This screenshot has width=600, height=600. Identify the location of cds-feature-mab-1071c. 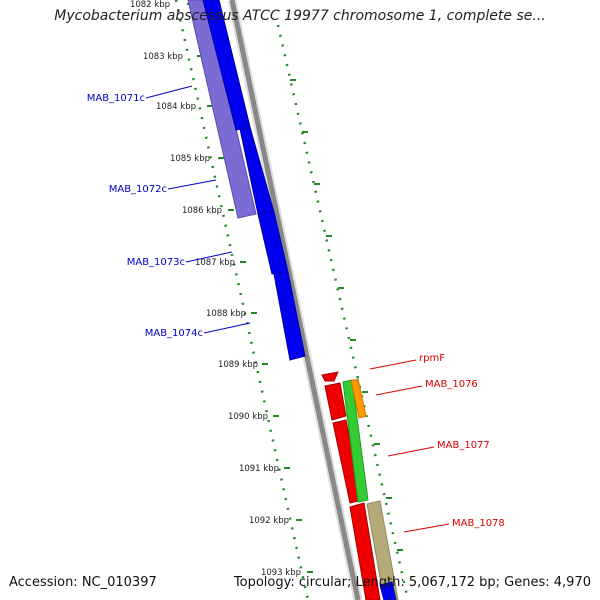
(222, 109).